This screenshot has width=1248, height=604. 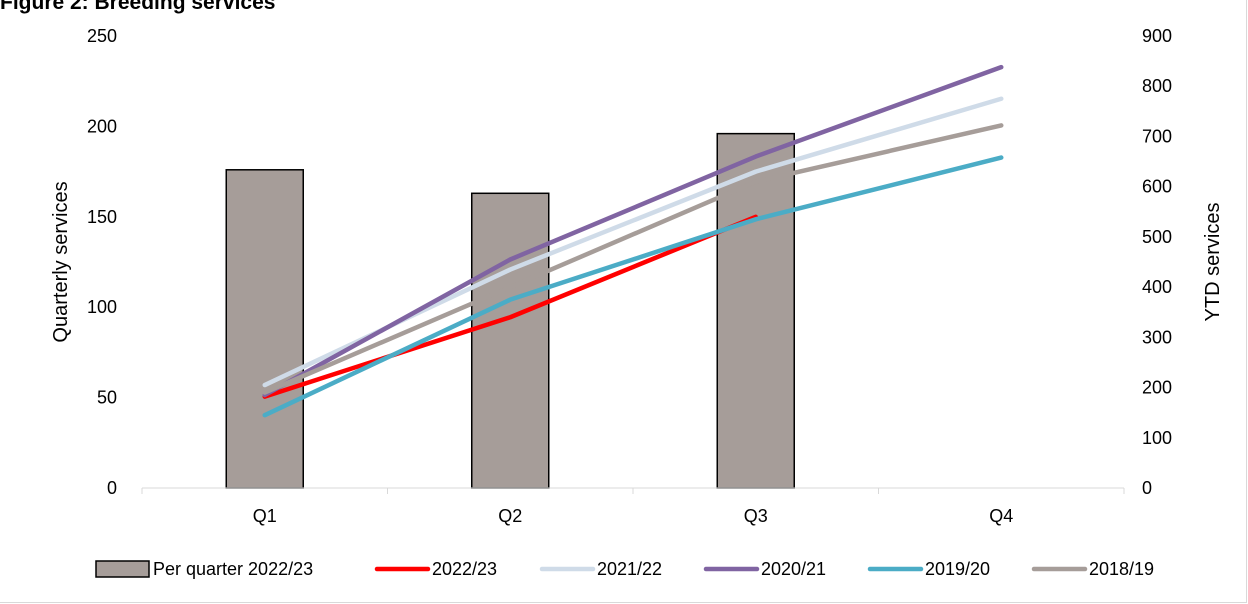 I want to click on bar-q2, so click(x=510, y=340).